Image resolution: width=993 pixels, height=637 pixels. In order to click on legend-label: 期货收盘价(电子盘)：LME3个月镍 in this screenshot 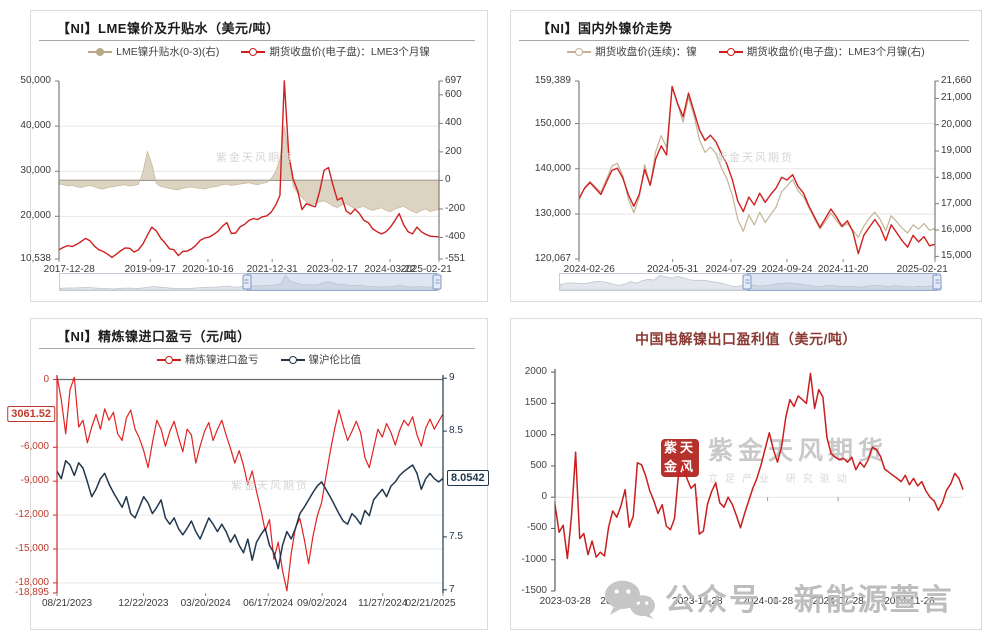, I will do `click(349, 52)`.